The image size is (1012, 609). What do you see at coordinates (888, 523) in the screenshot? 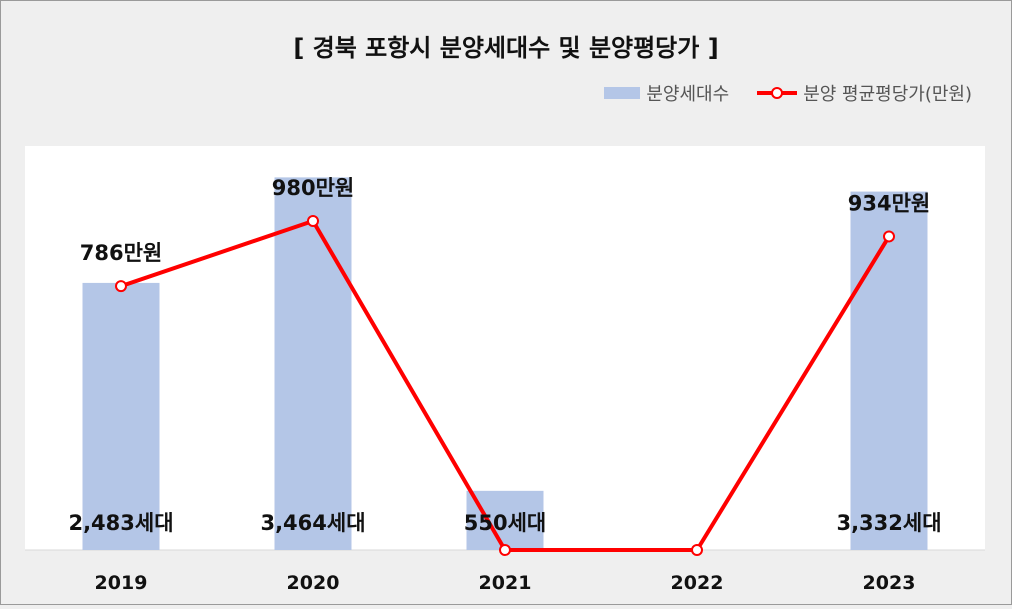
I see `bar-label-2023: 3,332세대` at bounding box center [888, 523].